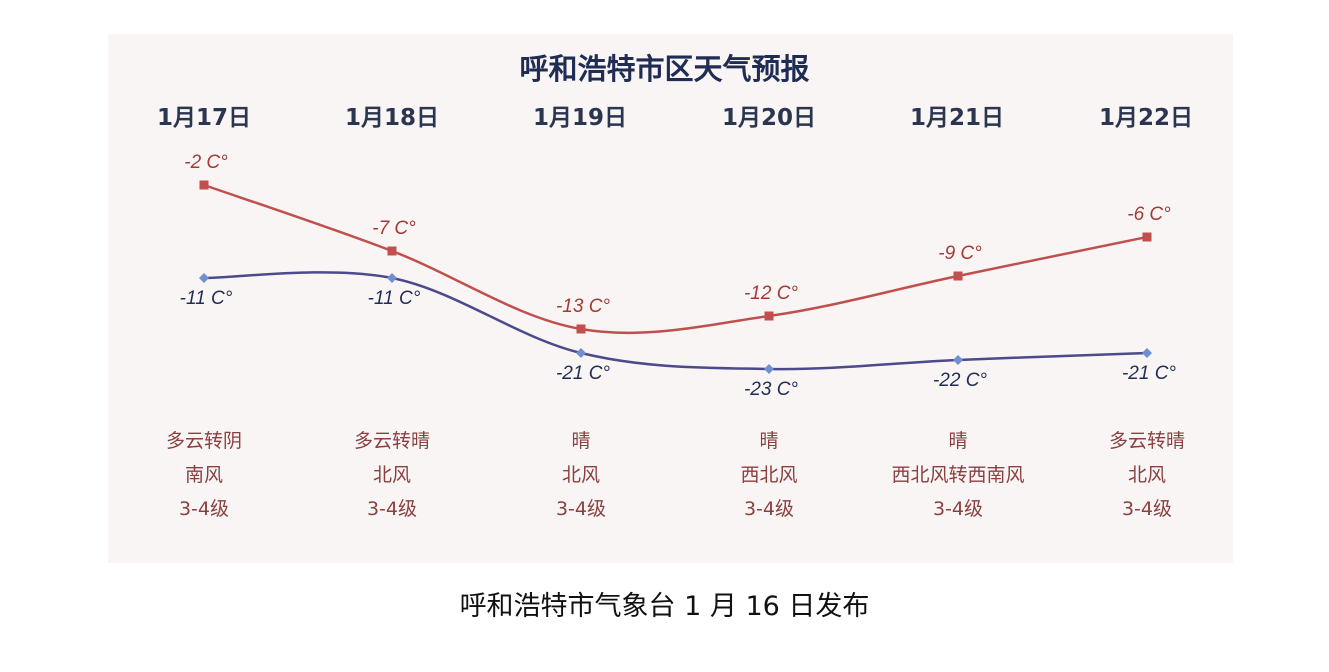 The image size is (1329, 672). Describe the element at coordinates (394, 228) in the screenshot. I see `high-temp-label: -7 C°` at that location.